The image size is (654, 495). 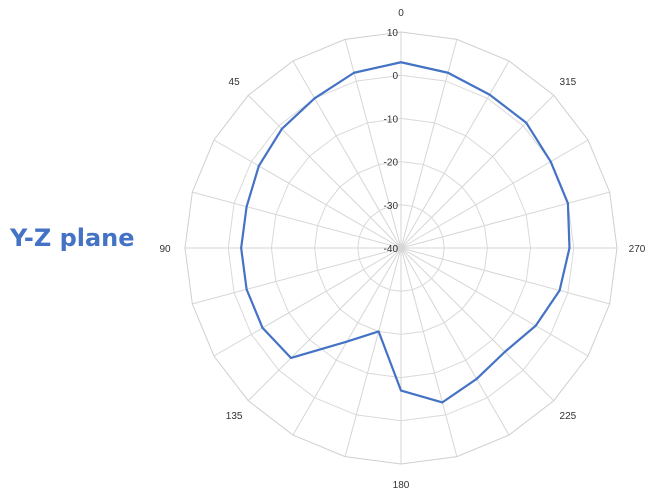 I want to click on plane-label: Y-Z plane, so click(x=72, y=238).